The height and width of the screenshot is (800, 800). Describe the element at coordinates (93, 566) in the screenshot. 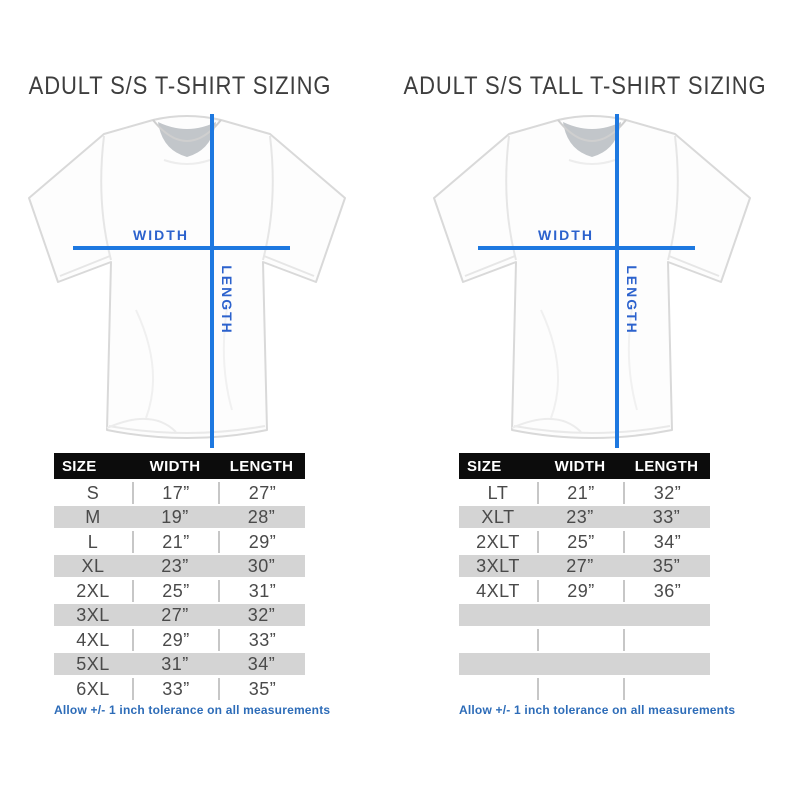

I see `table-cell-size: XL` at that location.